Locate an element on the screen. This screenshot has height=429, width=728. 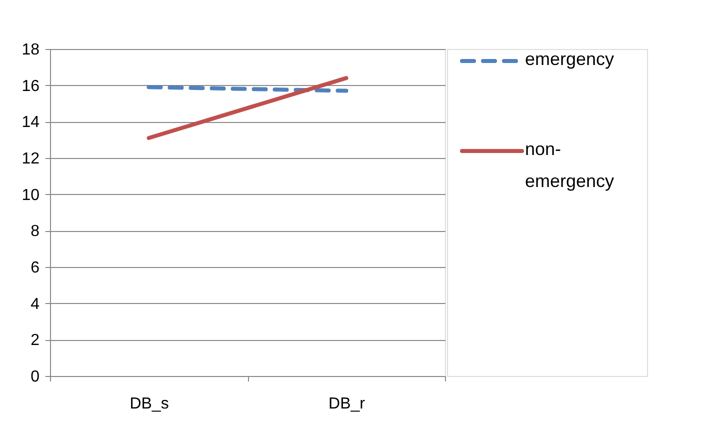
x-tick-label: DB_s is located at coordinates (149, 404).